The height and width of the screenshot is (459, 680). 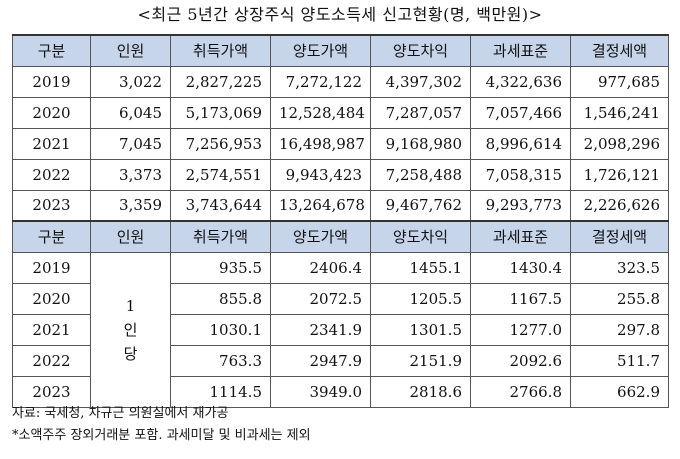 What do you see at coordinates (520, 205) in the screenshot?
I see `tax-base-cell: 9,293,773` at bounding box center [520, 205].